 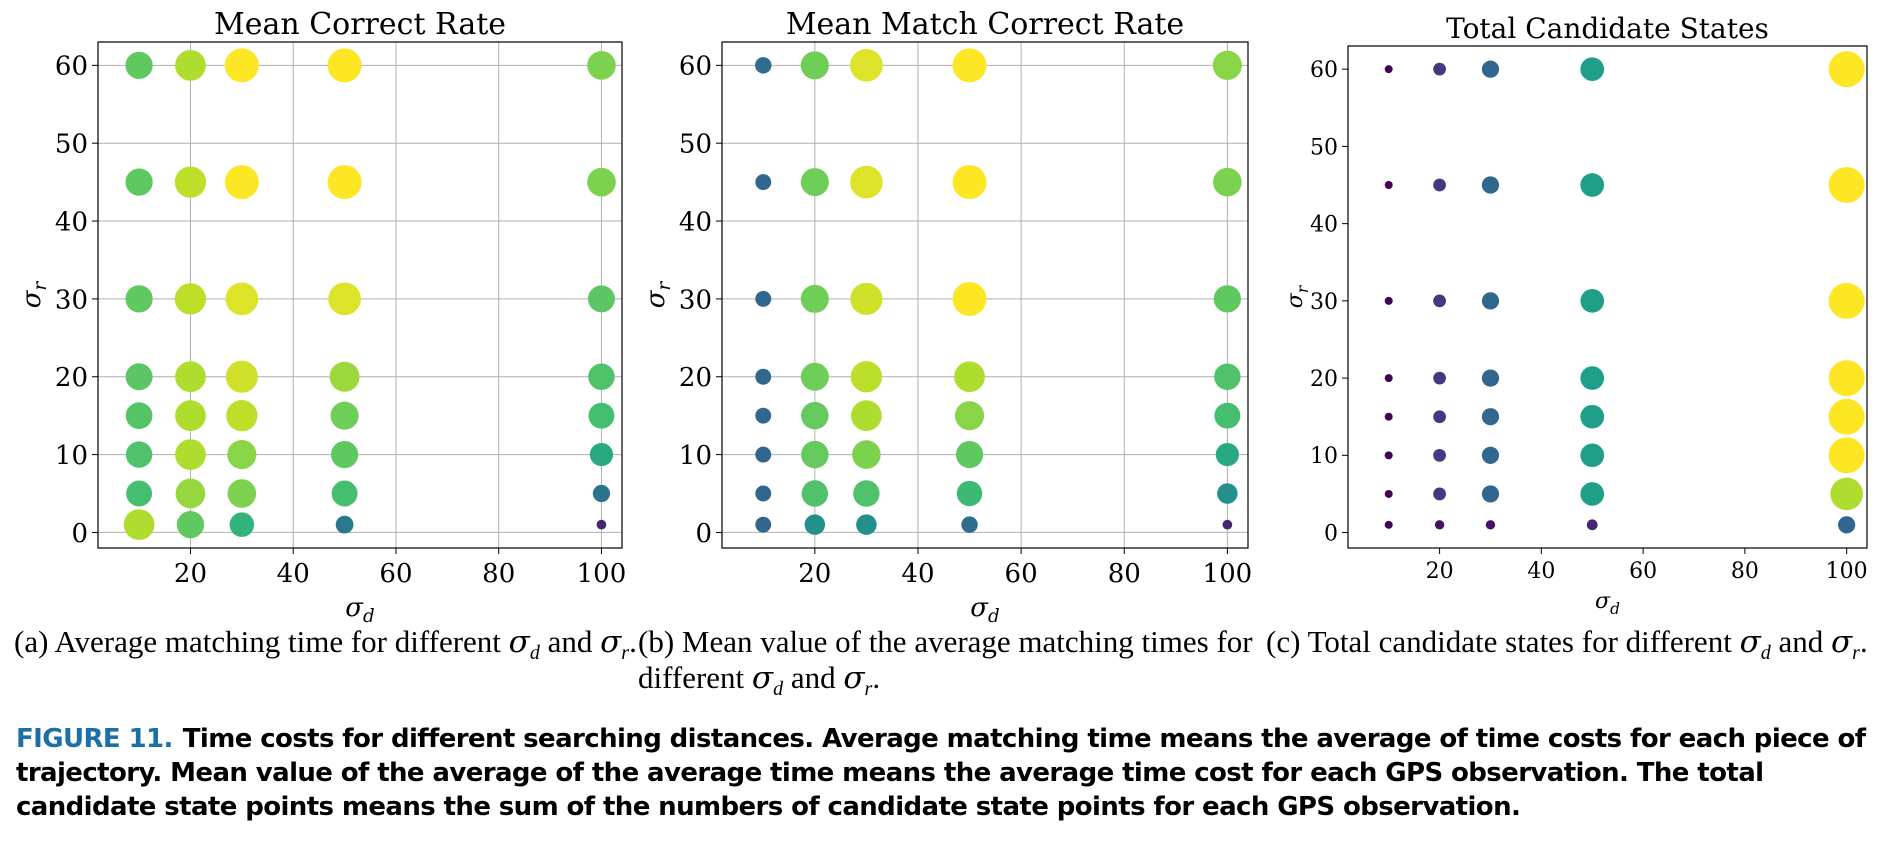 What do you see at coordinates (1745, 571) in the screenshot?
I see `x-tick-label: 80` at bounding box center [1745, 571].